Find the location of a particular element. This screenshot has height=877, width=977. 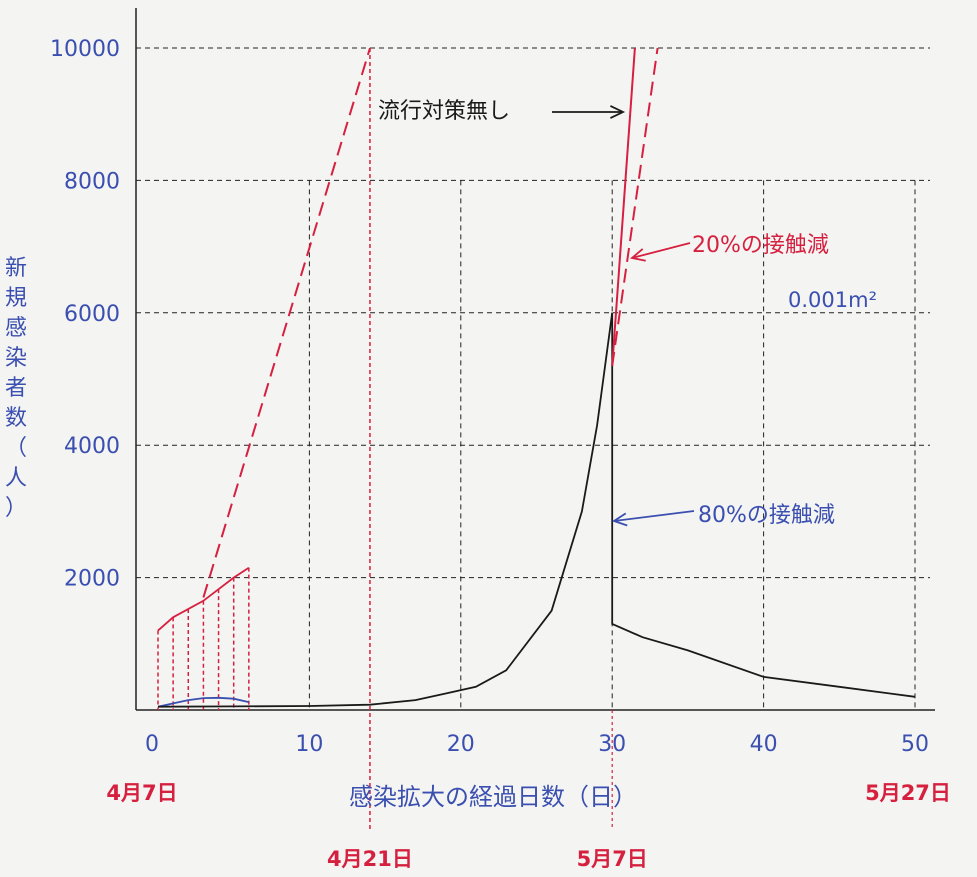

series-reduce20_dashed is located at coordinates (635, 206).